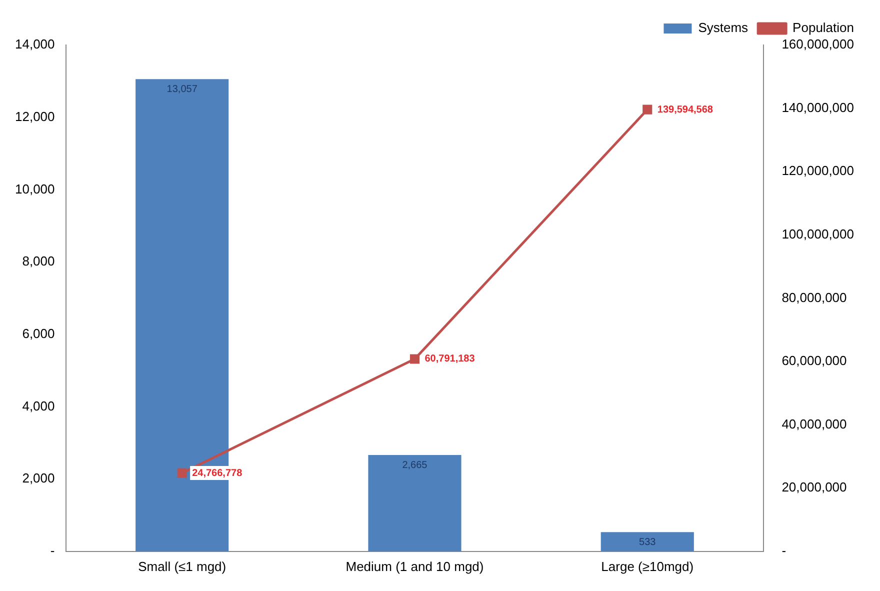 The height and width of the screenshot is (591, 880). What do you see at coordinates (34, 188) in the screenshot?
I see `y-tick-label: 10,000` at bounding box center [34, 188].